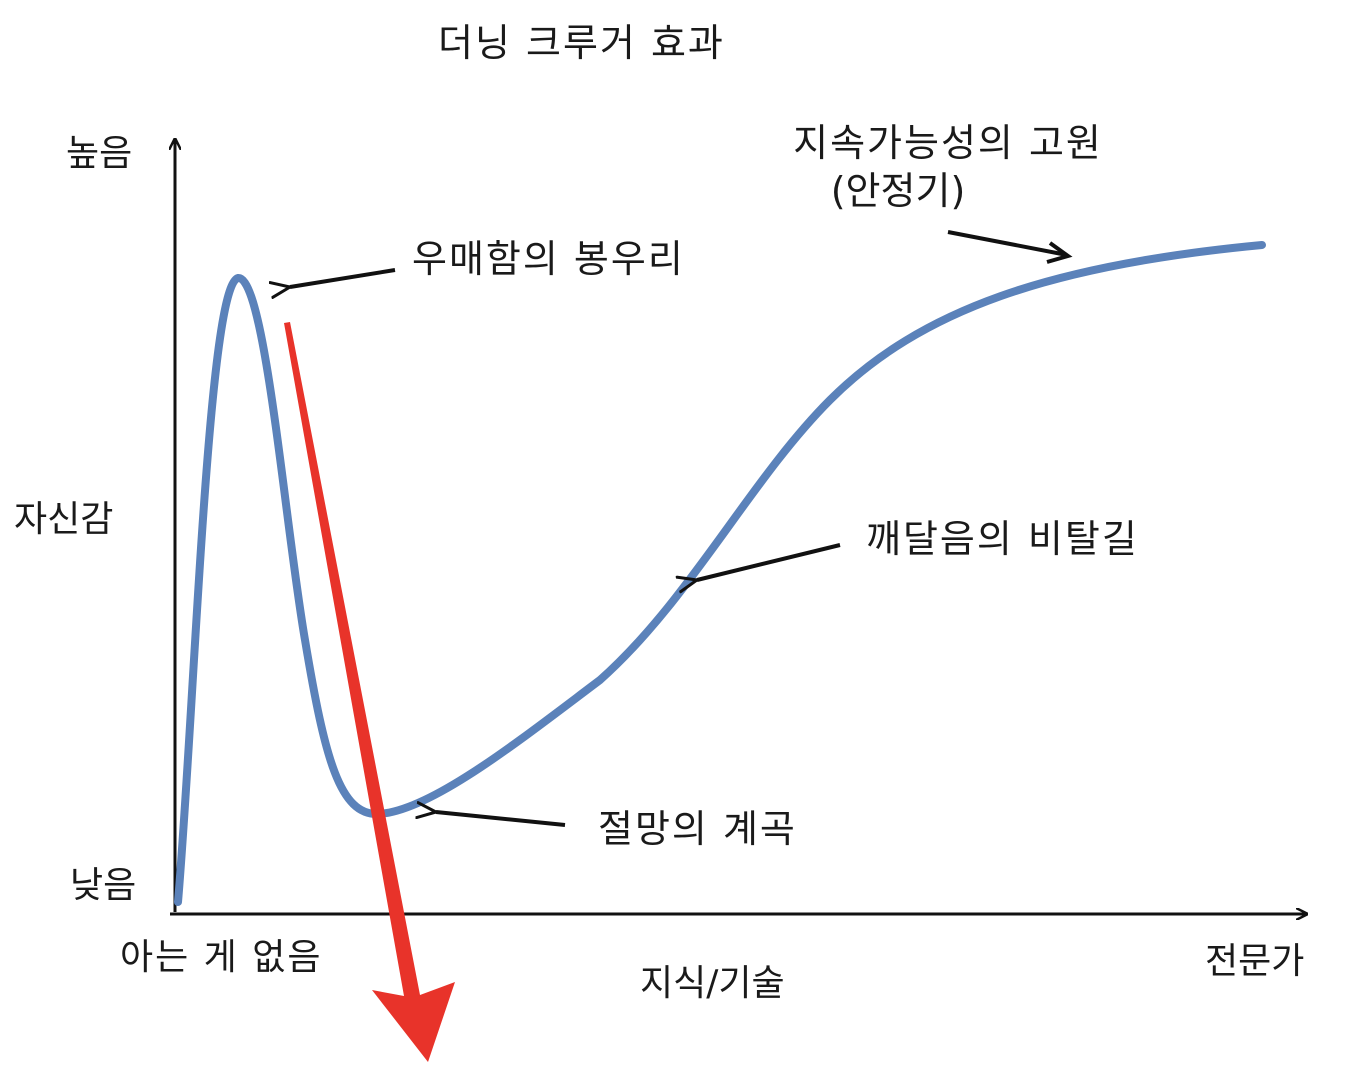 The height and width of the screenshot is (1074, 1360). I want to click on valley-pointer-arrow, so click(501, 819).